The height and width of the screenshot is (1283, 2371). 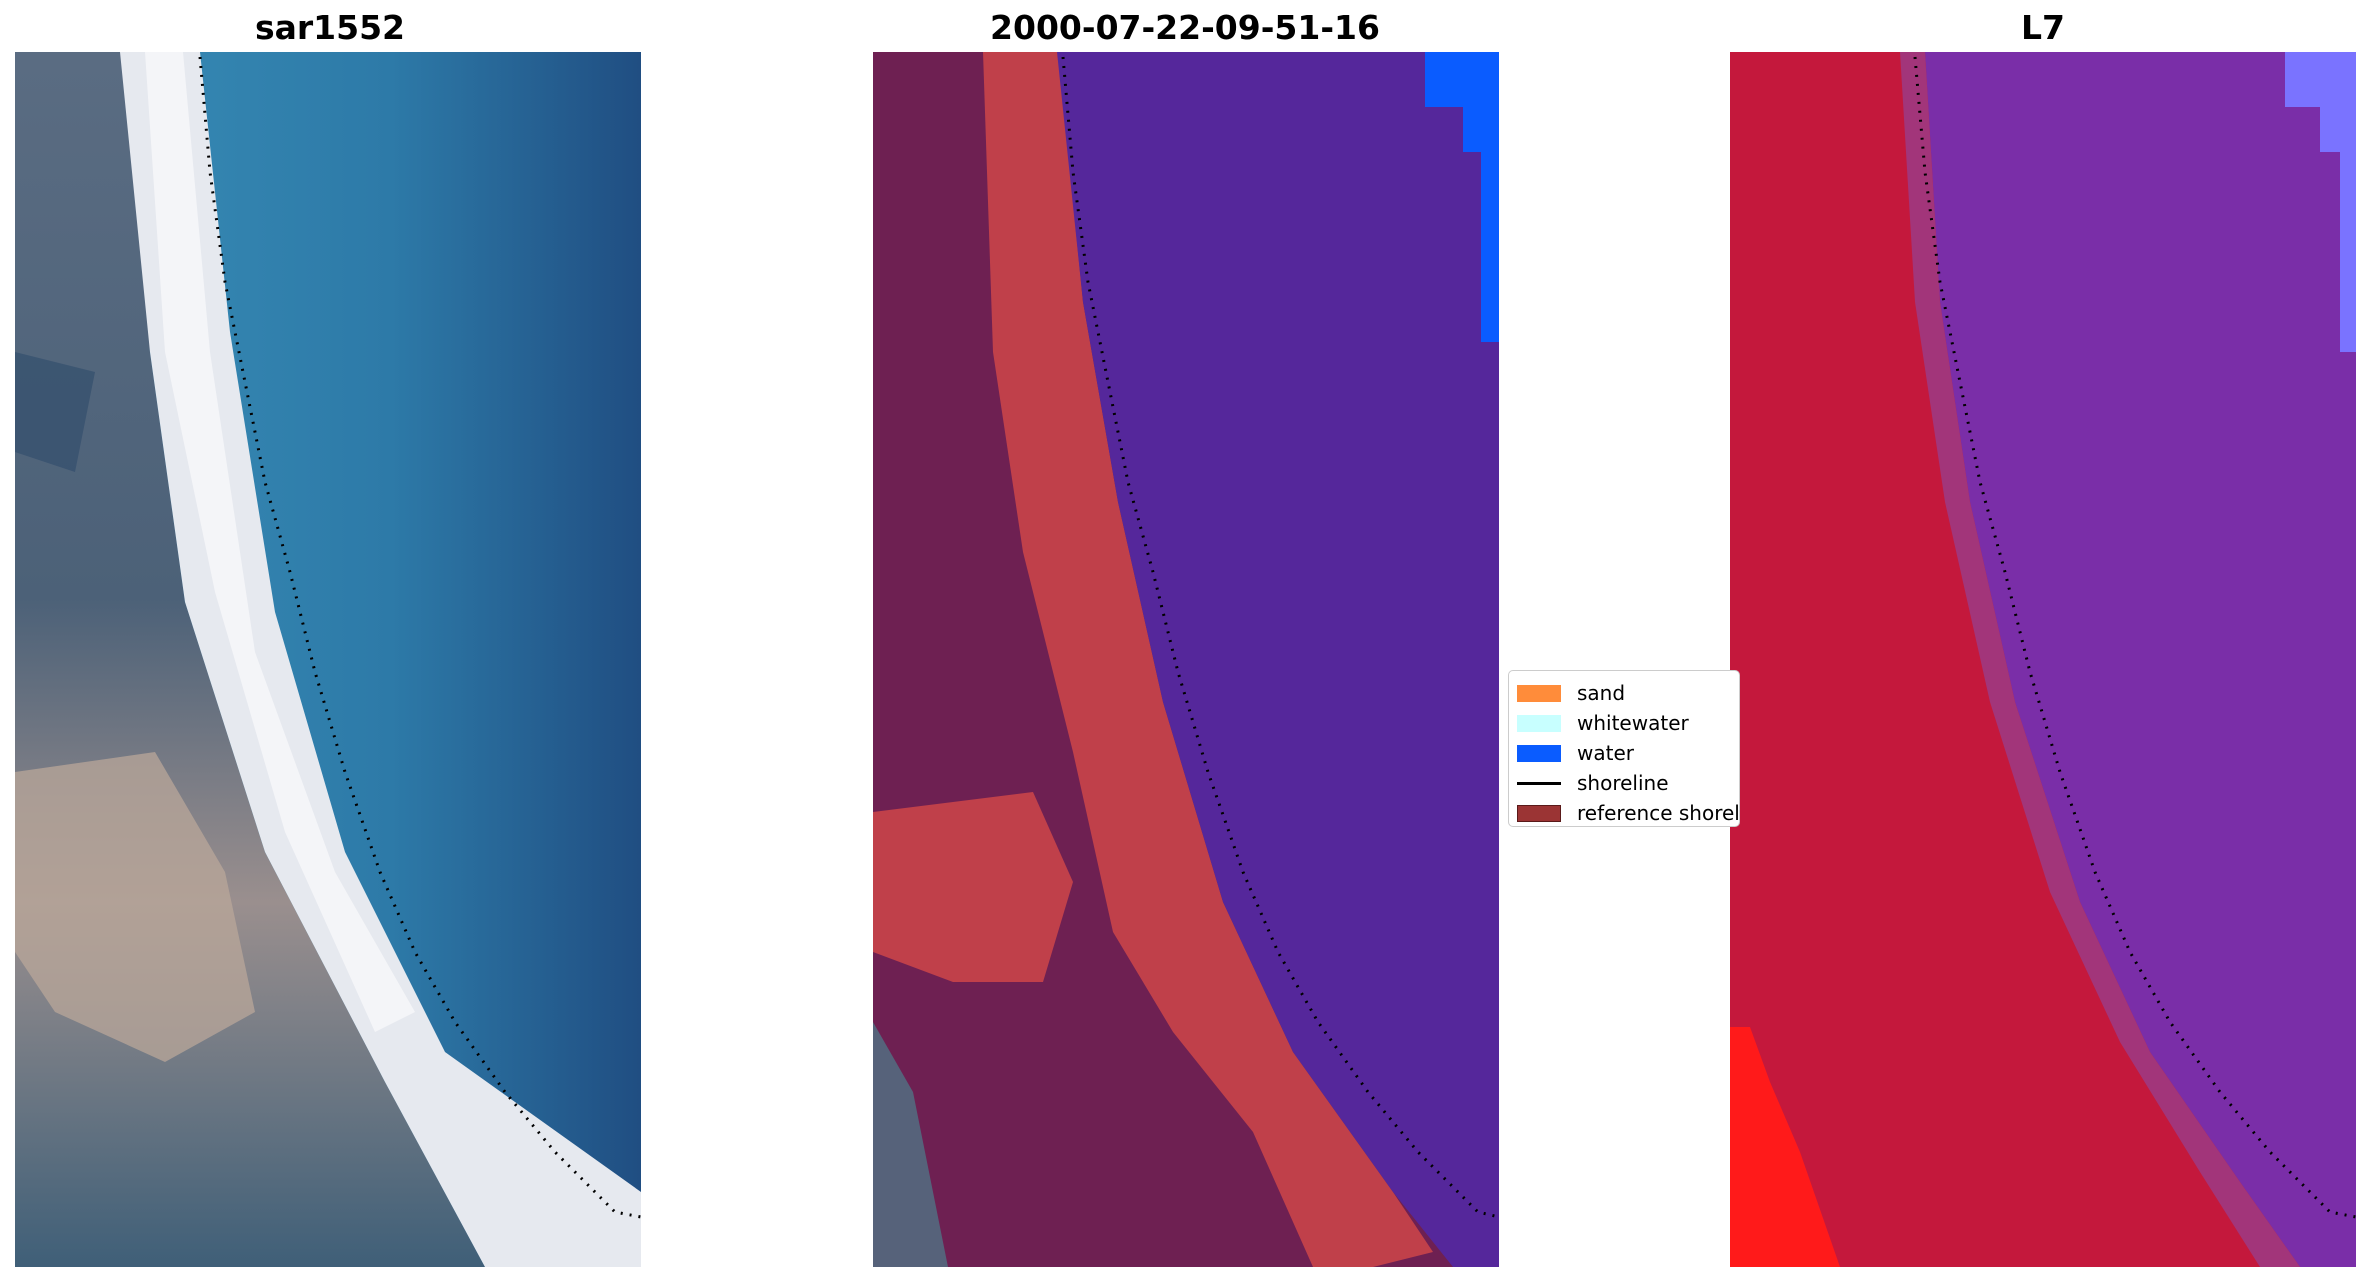 I want to click on panel-title-sar1552: sar1552, so click(x=330, y=27).